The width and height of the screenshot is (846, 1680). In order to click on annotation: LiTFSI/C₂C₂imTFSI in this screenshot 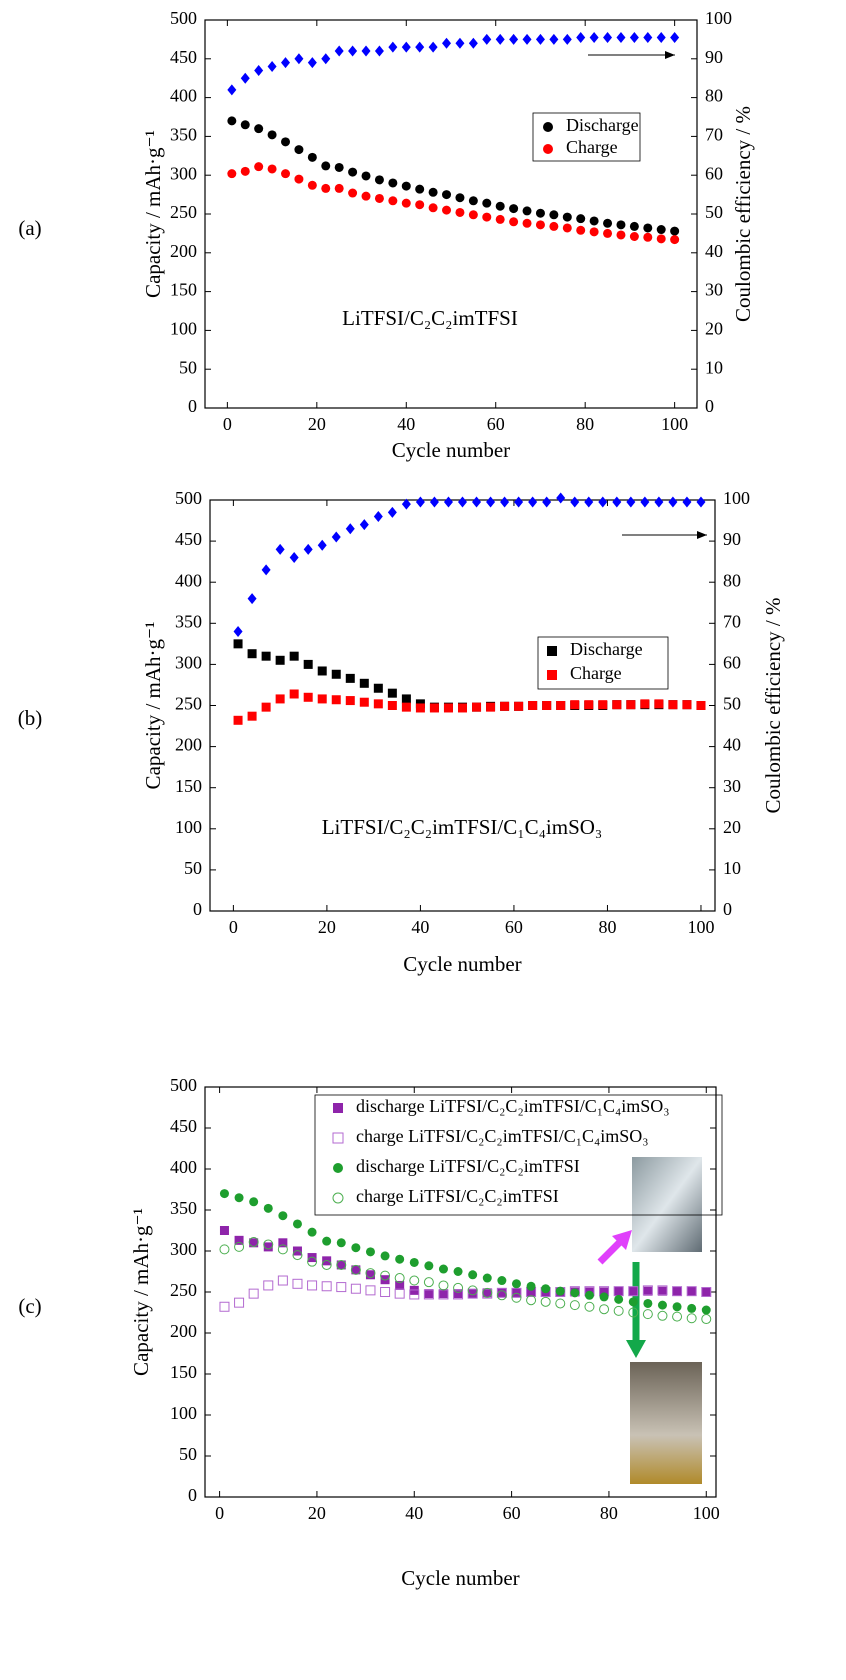, I will do `click(430, 318)`.